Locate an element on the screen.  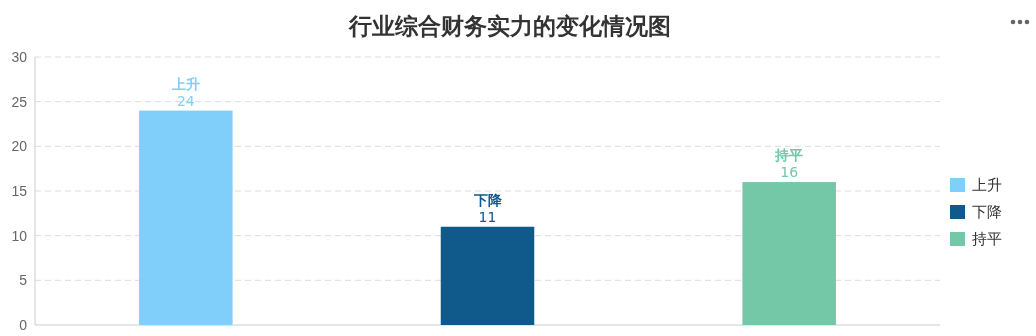
y-tick-label: 15 is located at coordinates (19, 190).